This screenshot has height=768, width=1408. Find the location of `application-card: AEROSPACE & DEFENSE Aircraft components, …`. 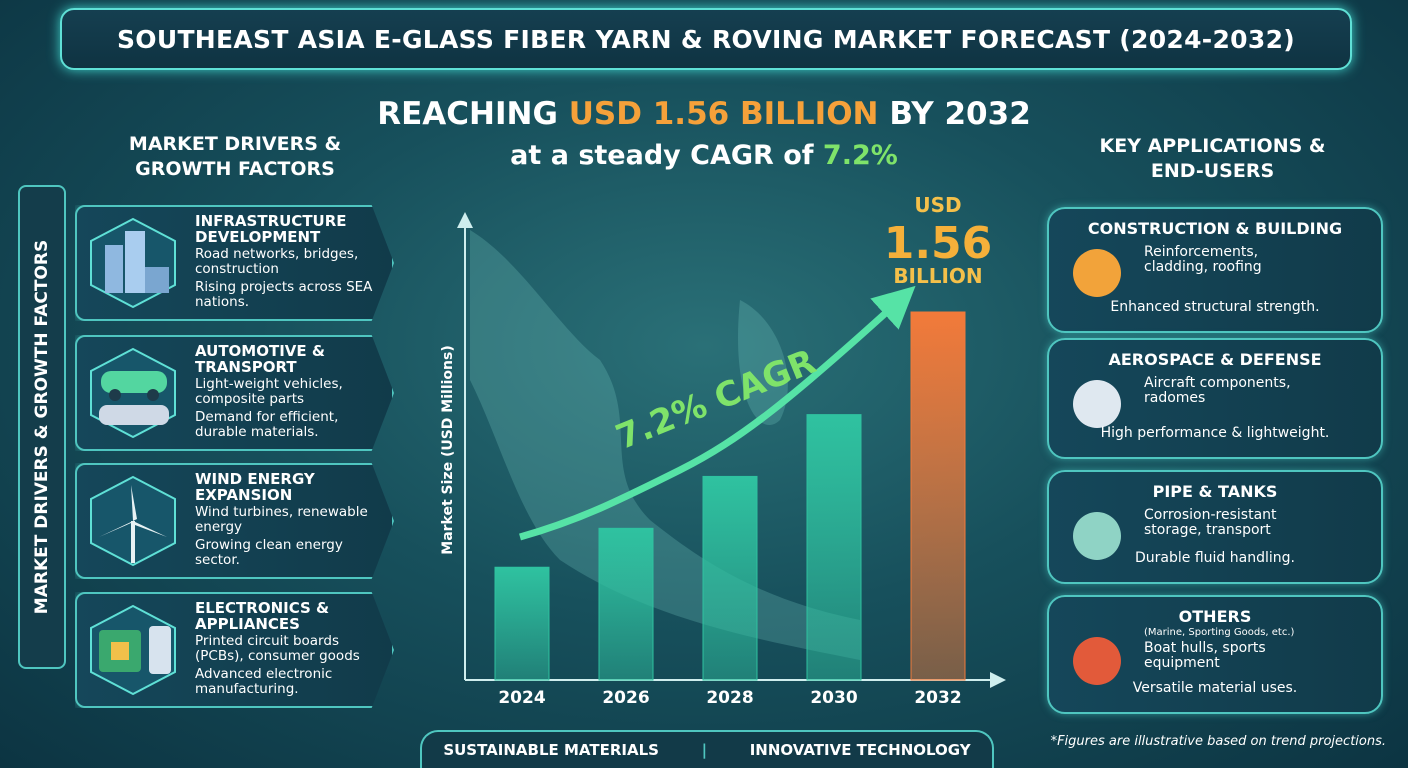

application-card: AEROSPACE & DEFENSE Aircraft components, … is located at coordinates (1215, 398).